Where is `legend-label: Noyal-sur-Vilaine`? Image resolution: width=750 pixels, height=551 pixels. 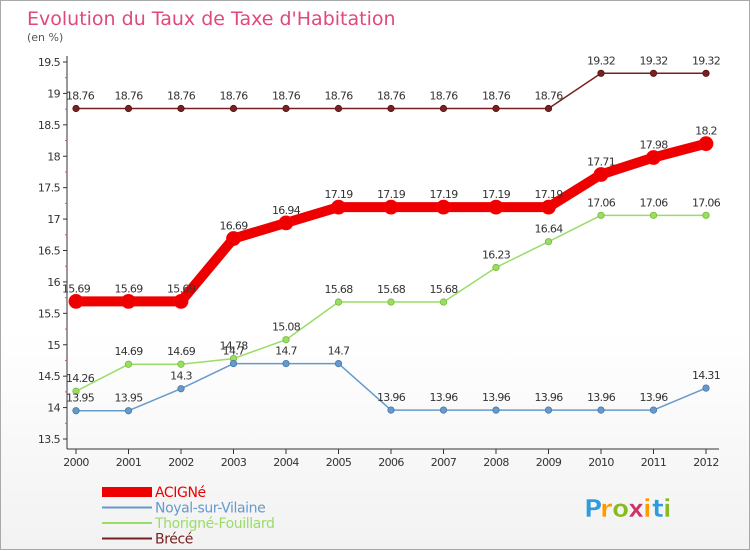 legend-label: Noyal-sur-Vilaine is located at coordinates (210, 509).